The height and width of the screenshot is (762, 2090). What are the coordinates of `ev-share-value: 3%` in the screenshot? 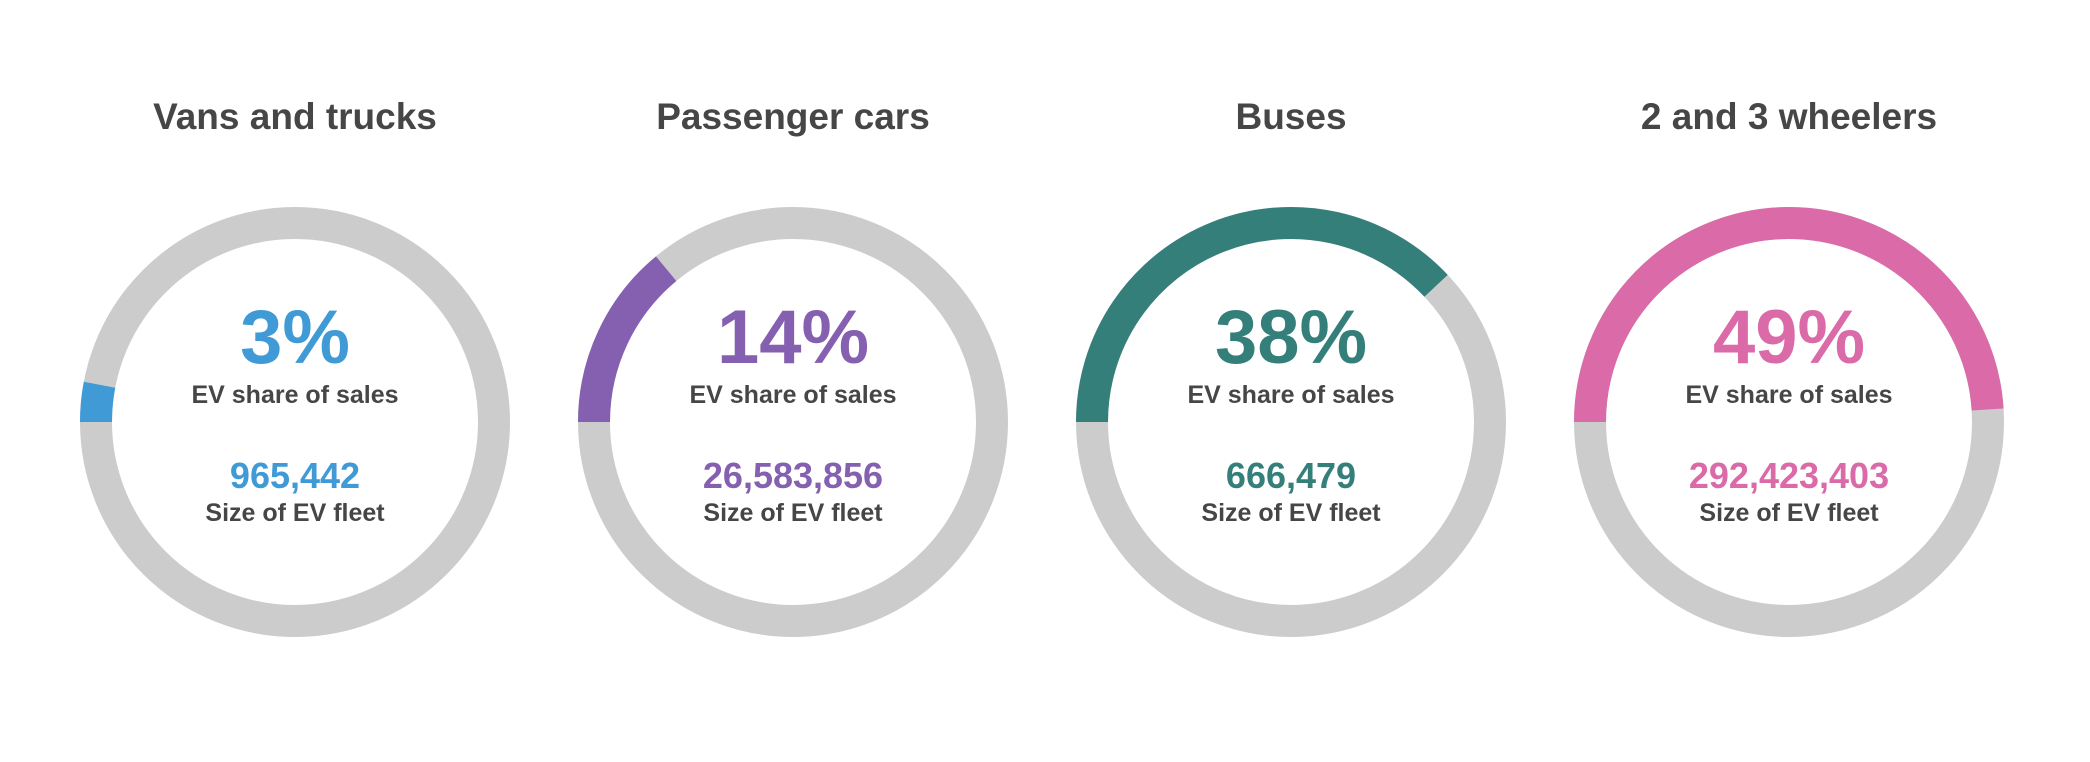 It's located at (295, 337).